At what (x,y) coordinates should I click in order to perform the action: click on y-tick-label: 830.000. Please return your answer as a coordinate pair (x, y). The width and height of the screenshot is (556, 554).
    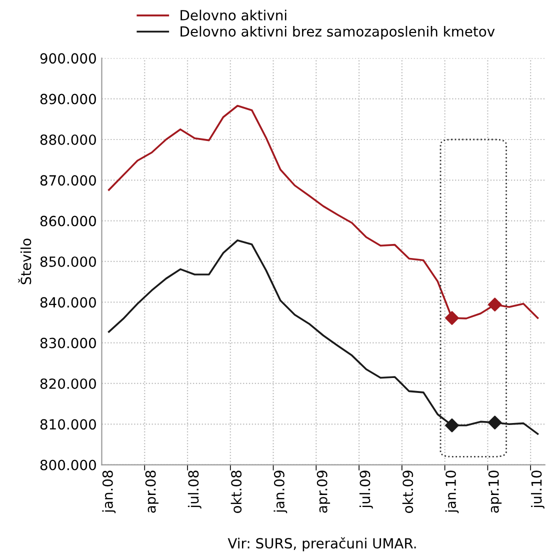
    Looking at the image, I should click on (68, 343).